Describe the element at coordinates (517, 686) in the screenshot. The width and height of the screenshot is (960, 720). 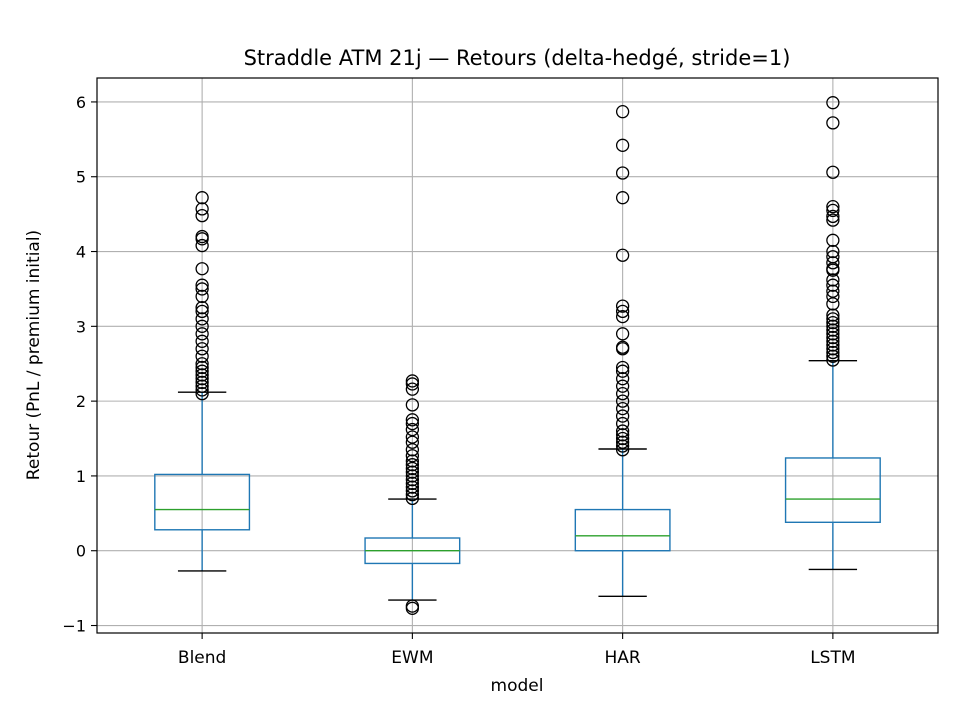
I see `x-axis-label: model` at that location.